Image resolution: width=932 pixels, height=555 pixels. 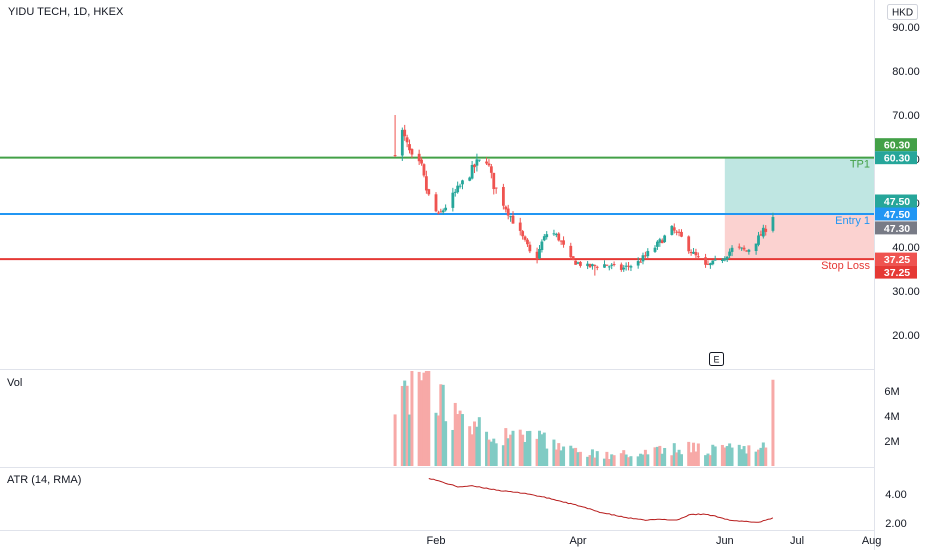 I want to click on currency-box: HKD, so click(x=902, y=12).